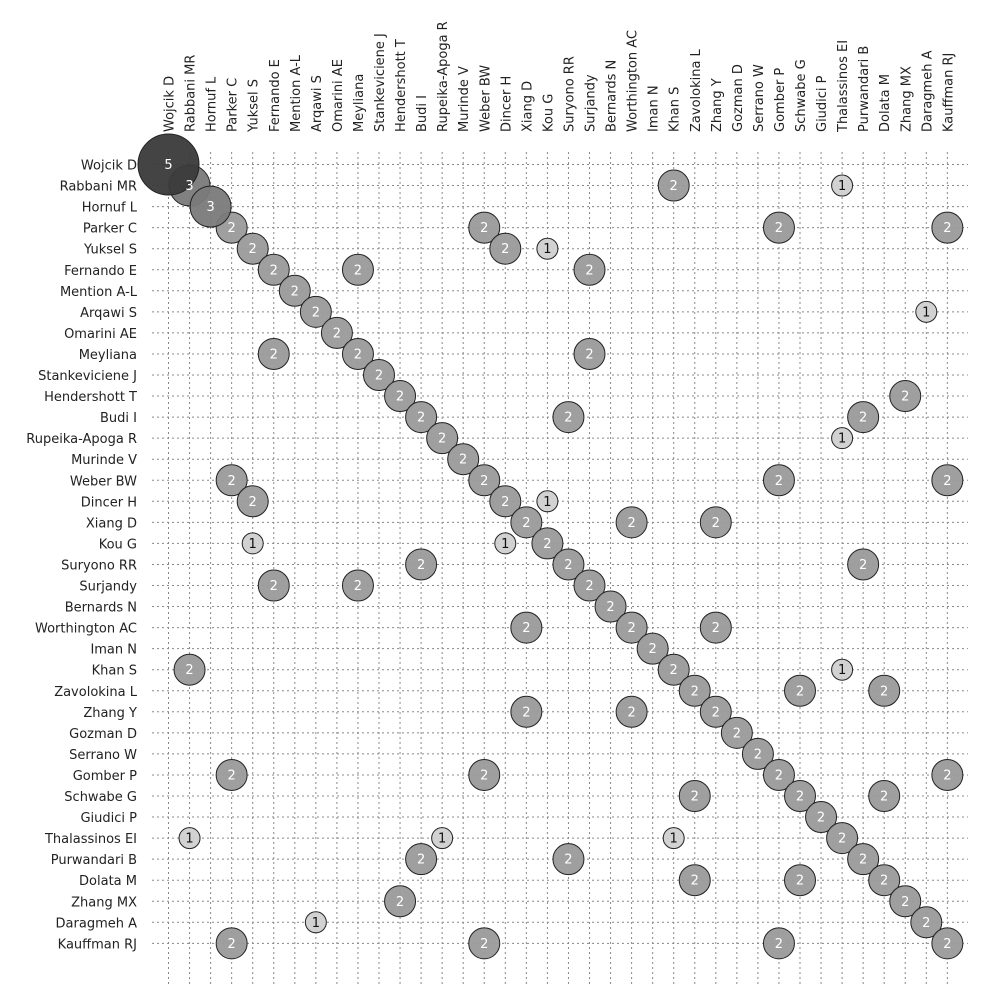 The height and width of the screenshot is (1000, 1000). Describe the element at coordinates (548, 113) in the screenshot. I see `x-tick-label: Kou G` at that location.